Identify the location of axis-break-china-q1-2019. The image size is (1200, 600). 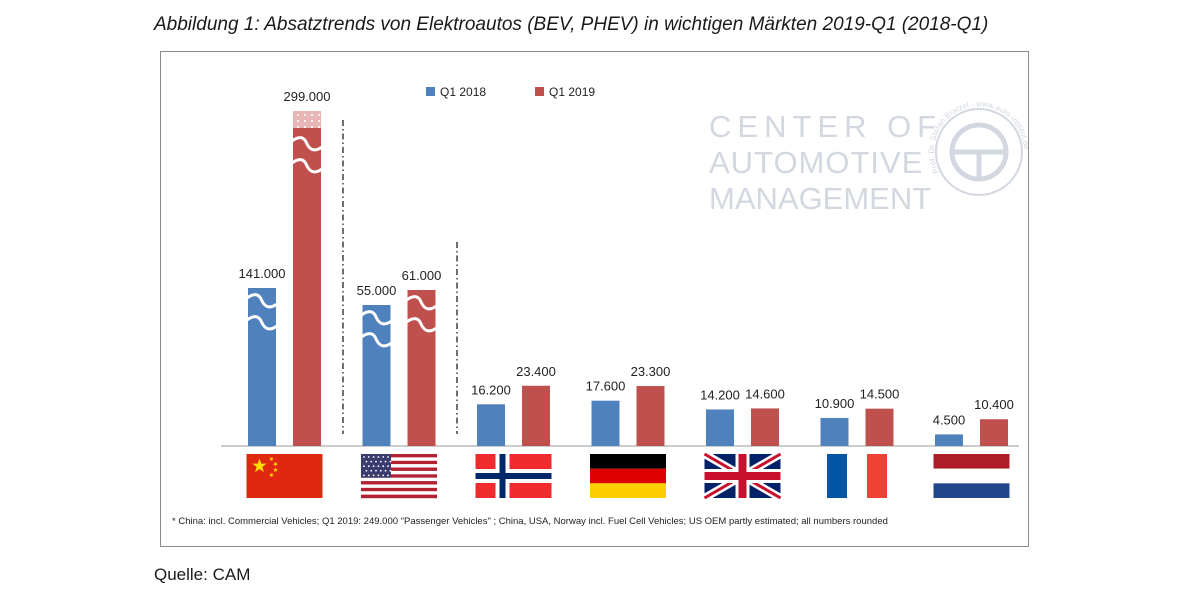
(307, 155).